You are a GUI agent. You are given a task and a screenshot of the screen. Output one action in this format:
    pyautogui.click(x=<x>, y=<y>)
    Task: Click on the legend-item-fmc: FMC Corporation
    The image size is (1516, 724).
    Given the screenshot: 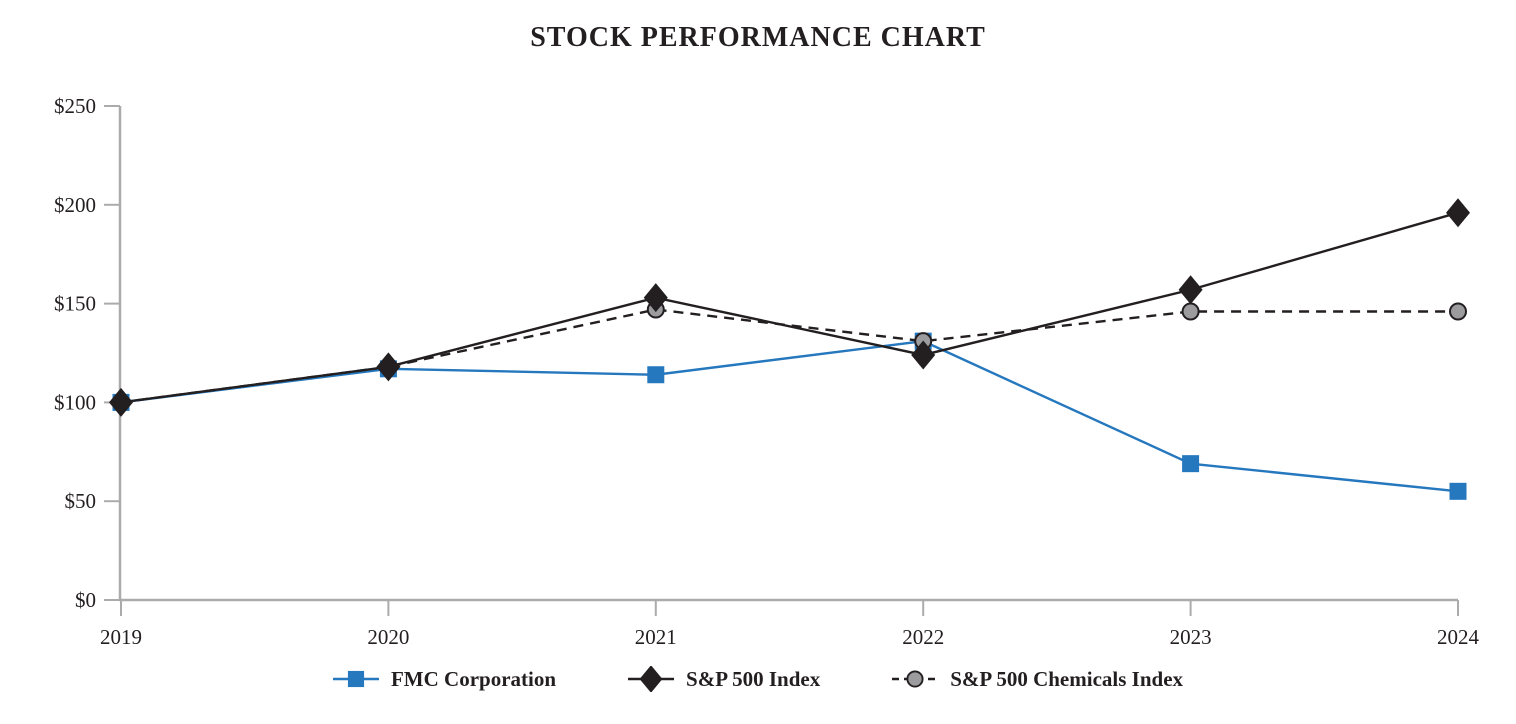 What is the action you would take?
    pyautogui.click(x=444, y=679)
    